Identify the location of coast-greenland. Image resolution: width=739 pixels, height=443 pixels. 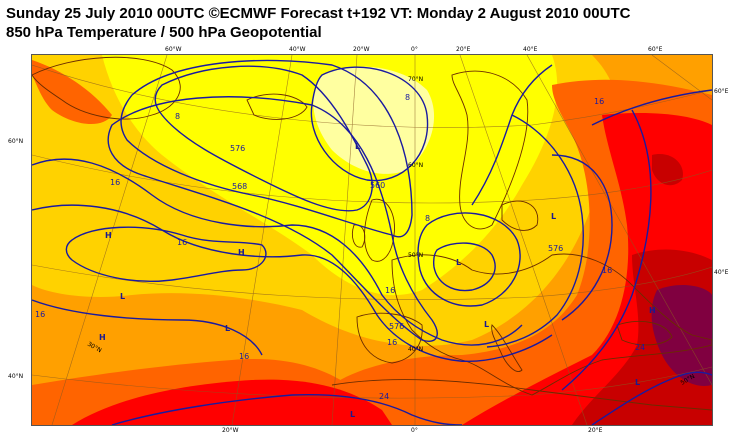
(106, 88).